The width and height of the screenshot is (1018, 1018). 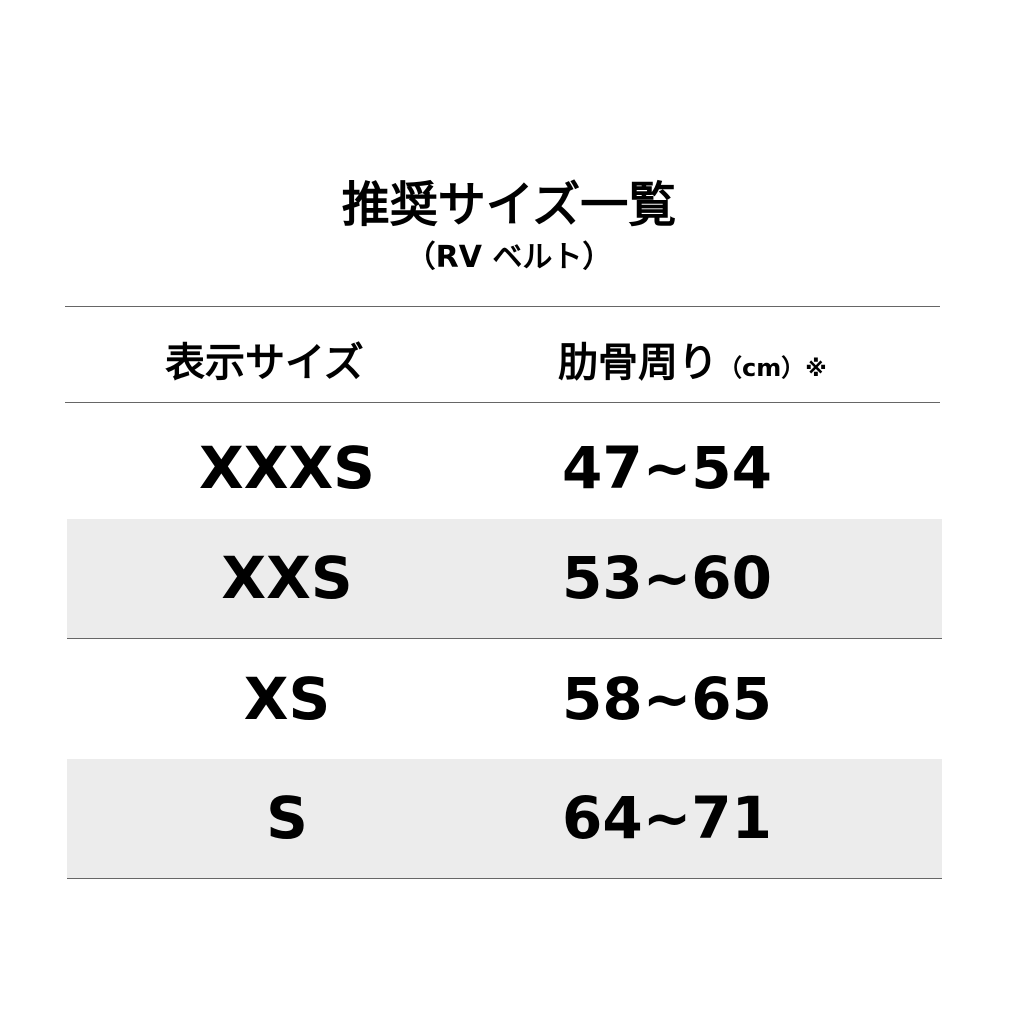 I want to click on header-size: 表示サイズ, so click(x=264, y=363).